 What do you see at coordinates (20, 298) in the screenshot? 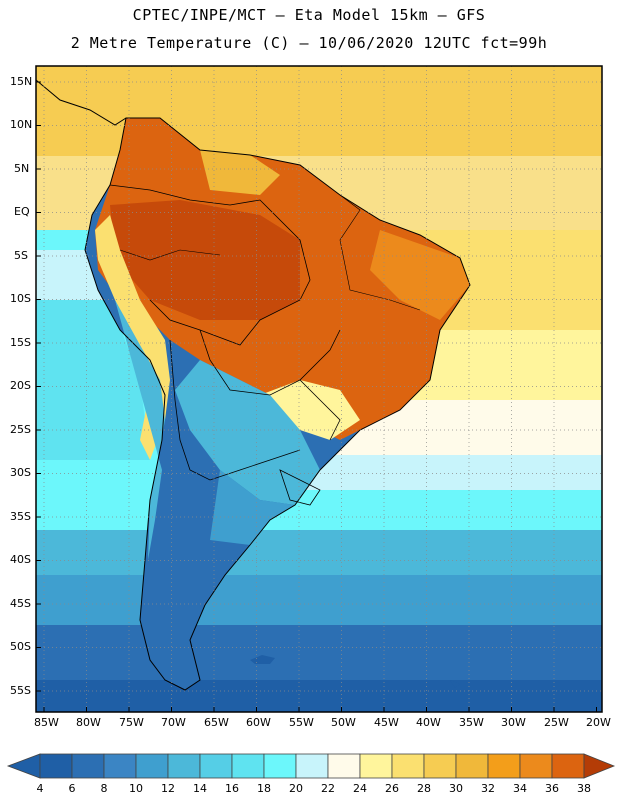
I see `lat-label: 10S` at bounding box center [20, 298].